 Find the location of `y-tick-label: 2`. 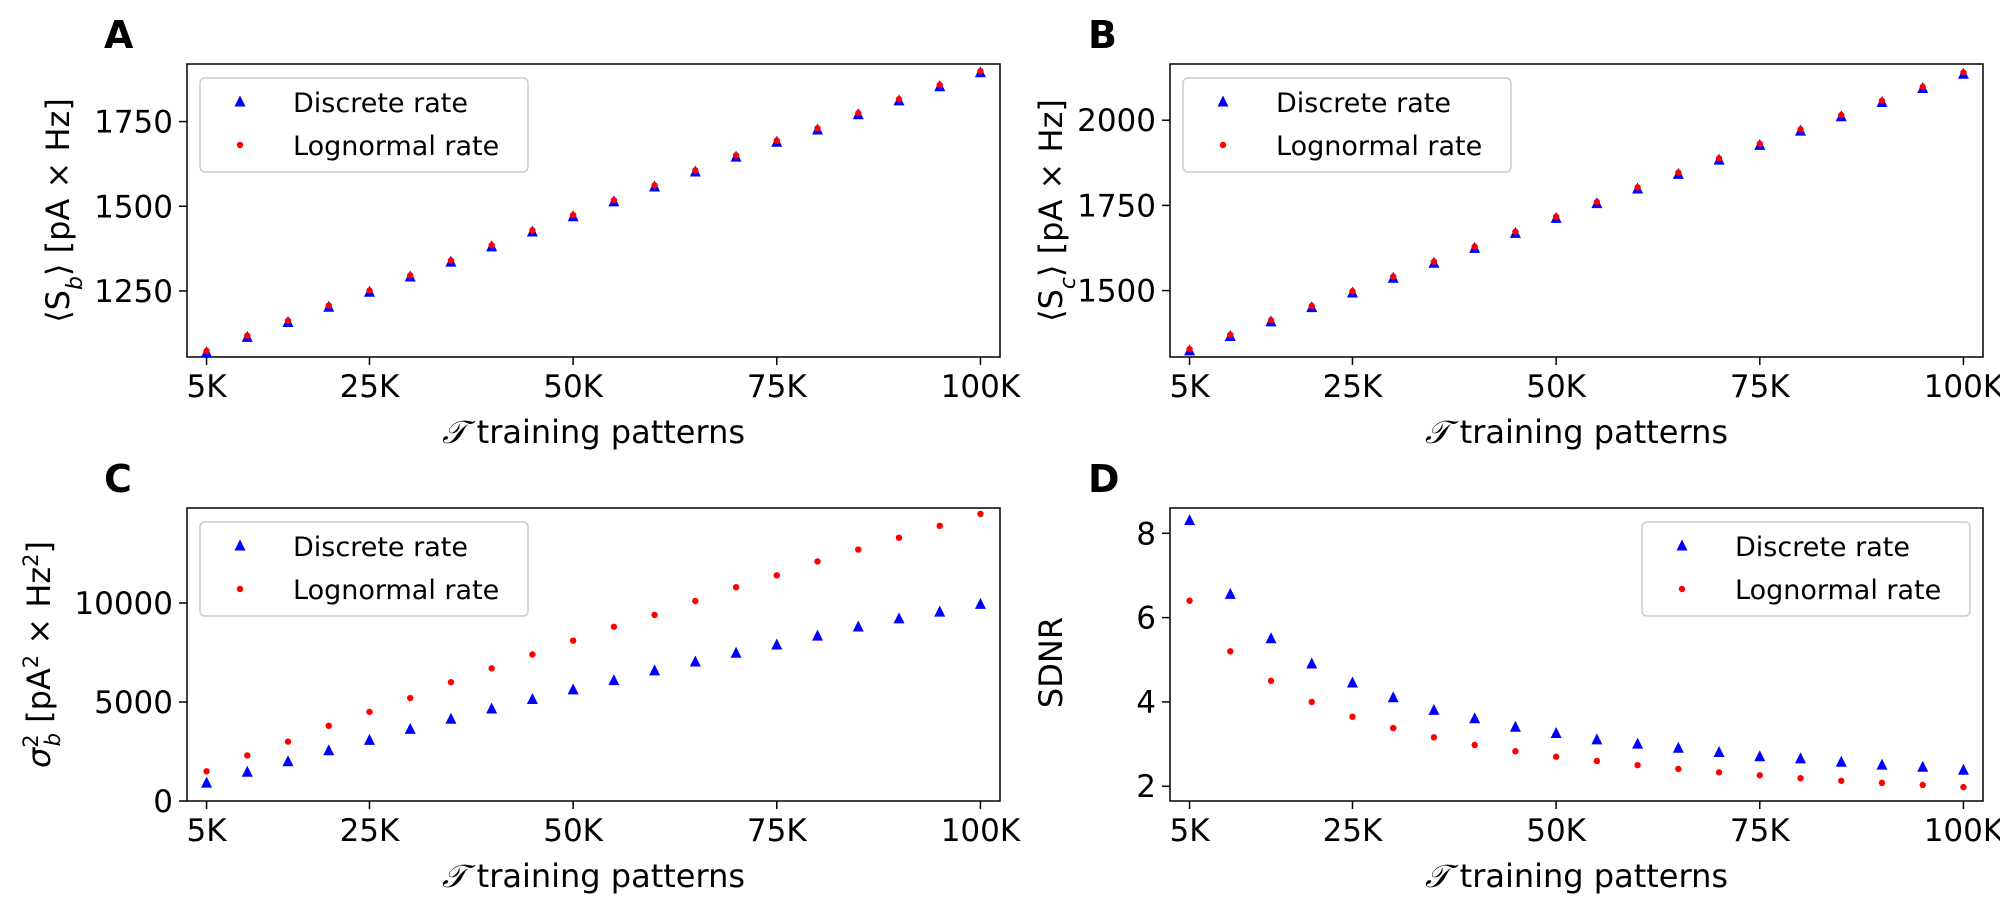

y-tick-label: 2 is located at coordinates (1146, 787).